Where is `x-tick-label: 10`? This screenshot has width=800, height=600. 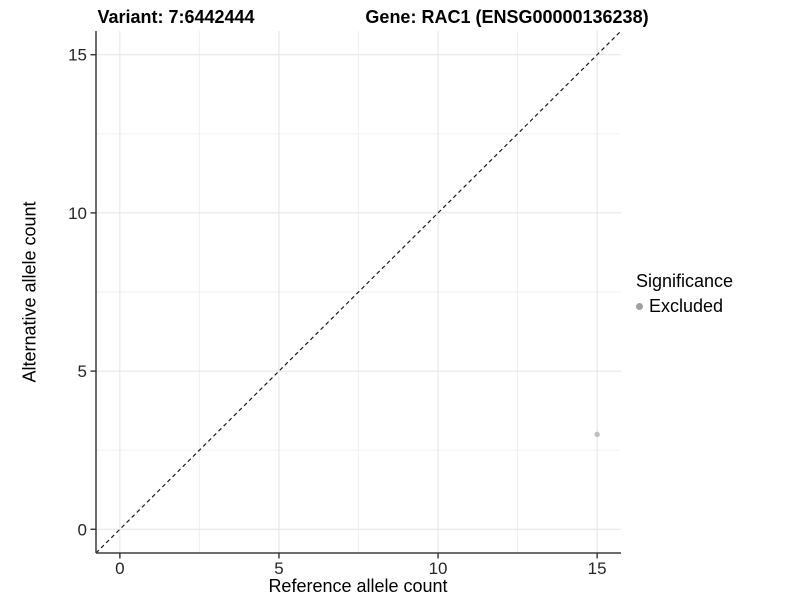 x-tick-label: 10 is located at coordinates (438, 568).